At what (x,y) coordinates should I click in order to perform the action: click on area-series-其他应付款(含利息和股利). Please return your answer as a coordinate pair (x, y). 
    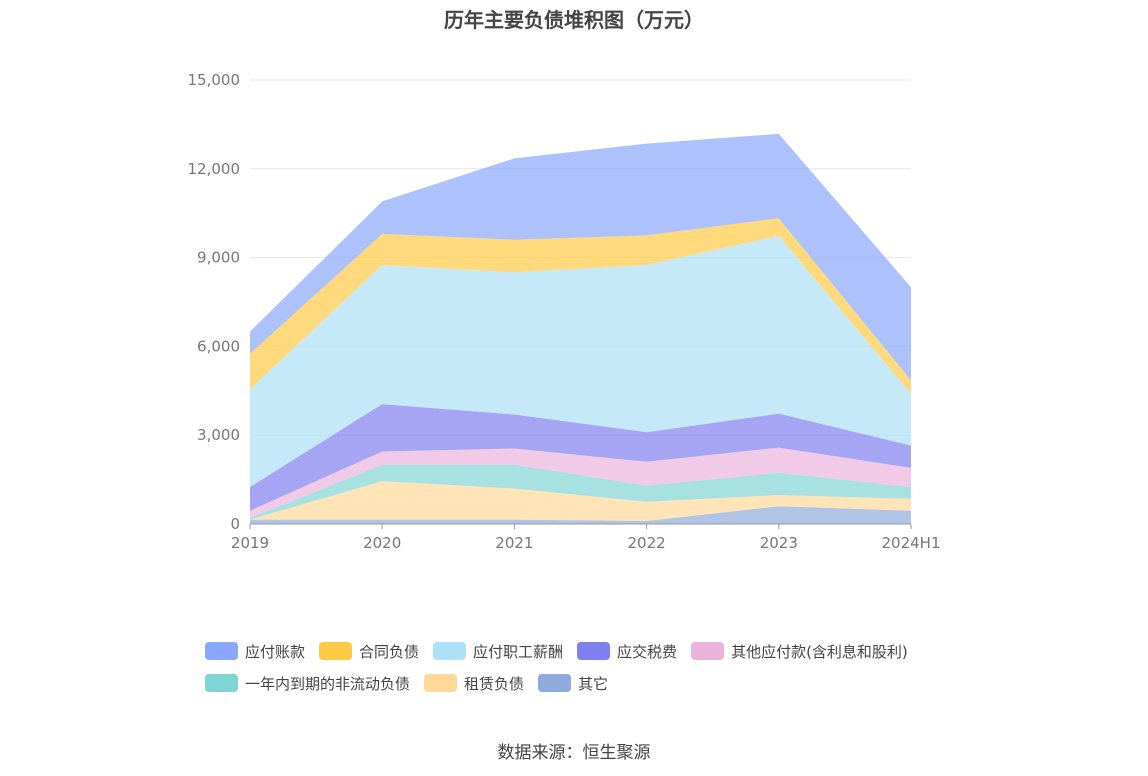
    Looking at the image, I should click on (580, 483).